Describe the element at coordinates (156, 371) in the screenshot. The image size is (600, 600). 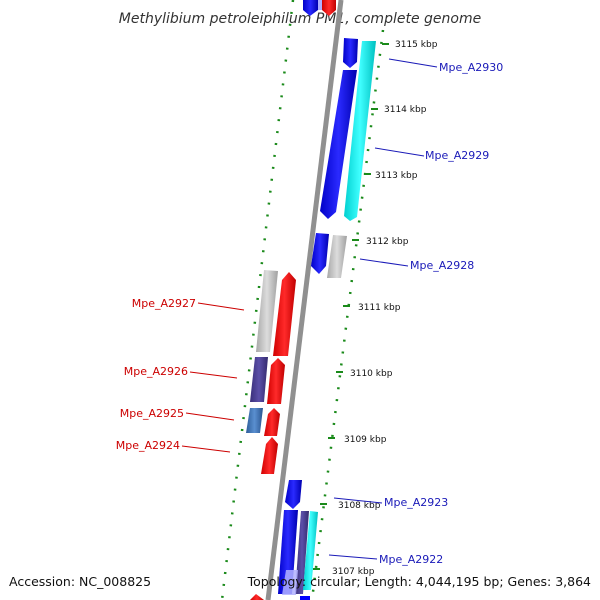
I see `gene-label-mpe-a2926: Mpe_A2926` at that location.